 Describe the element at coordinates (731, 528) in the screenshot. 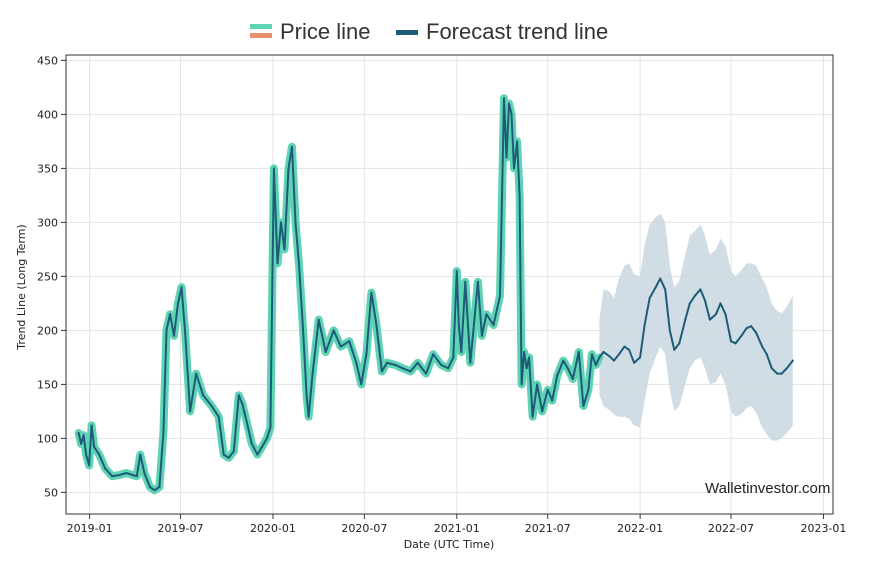

I see `x-tick-label: 2022-07` at that location.